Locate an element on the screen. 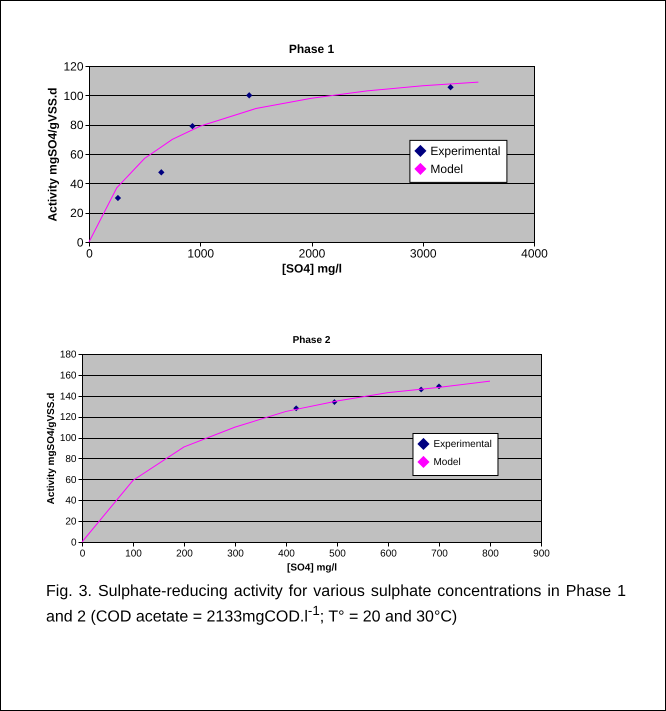 The width and height of the screenshot is (666, 711). x-tick-label: 600 is located at coordinates (389, 554).